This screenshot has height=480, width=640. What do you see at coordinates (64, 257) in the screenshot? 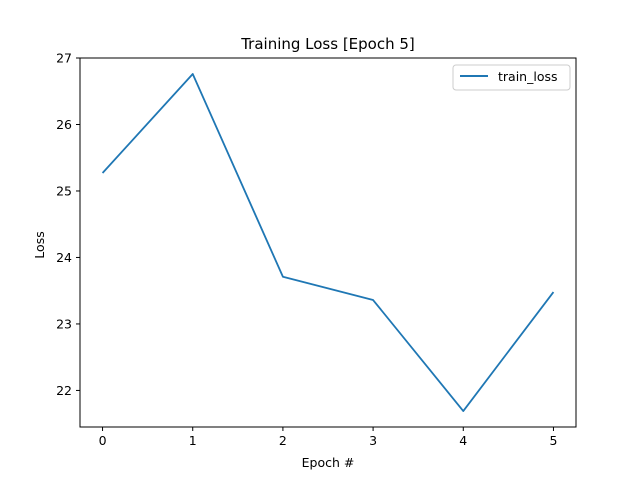
I see `y-tick-label: 24` at bounding box center [64, 257].